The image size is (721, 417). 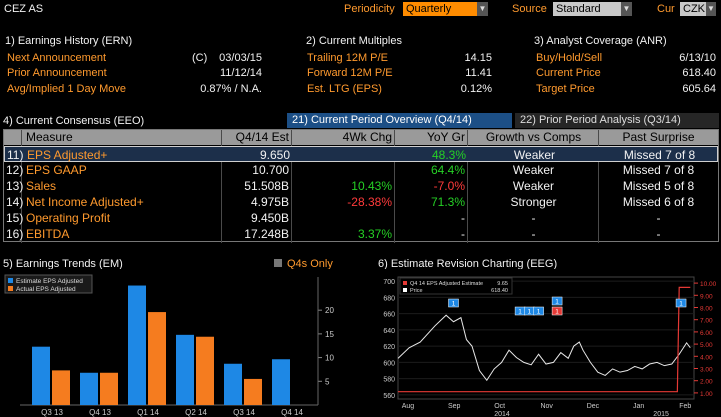 What do you see at coordinates (476, 89) in the screenshot?
I see `est-ltg-value: 0.12%` at bounding box center [476, 89].